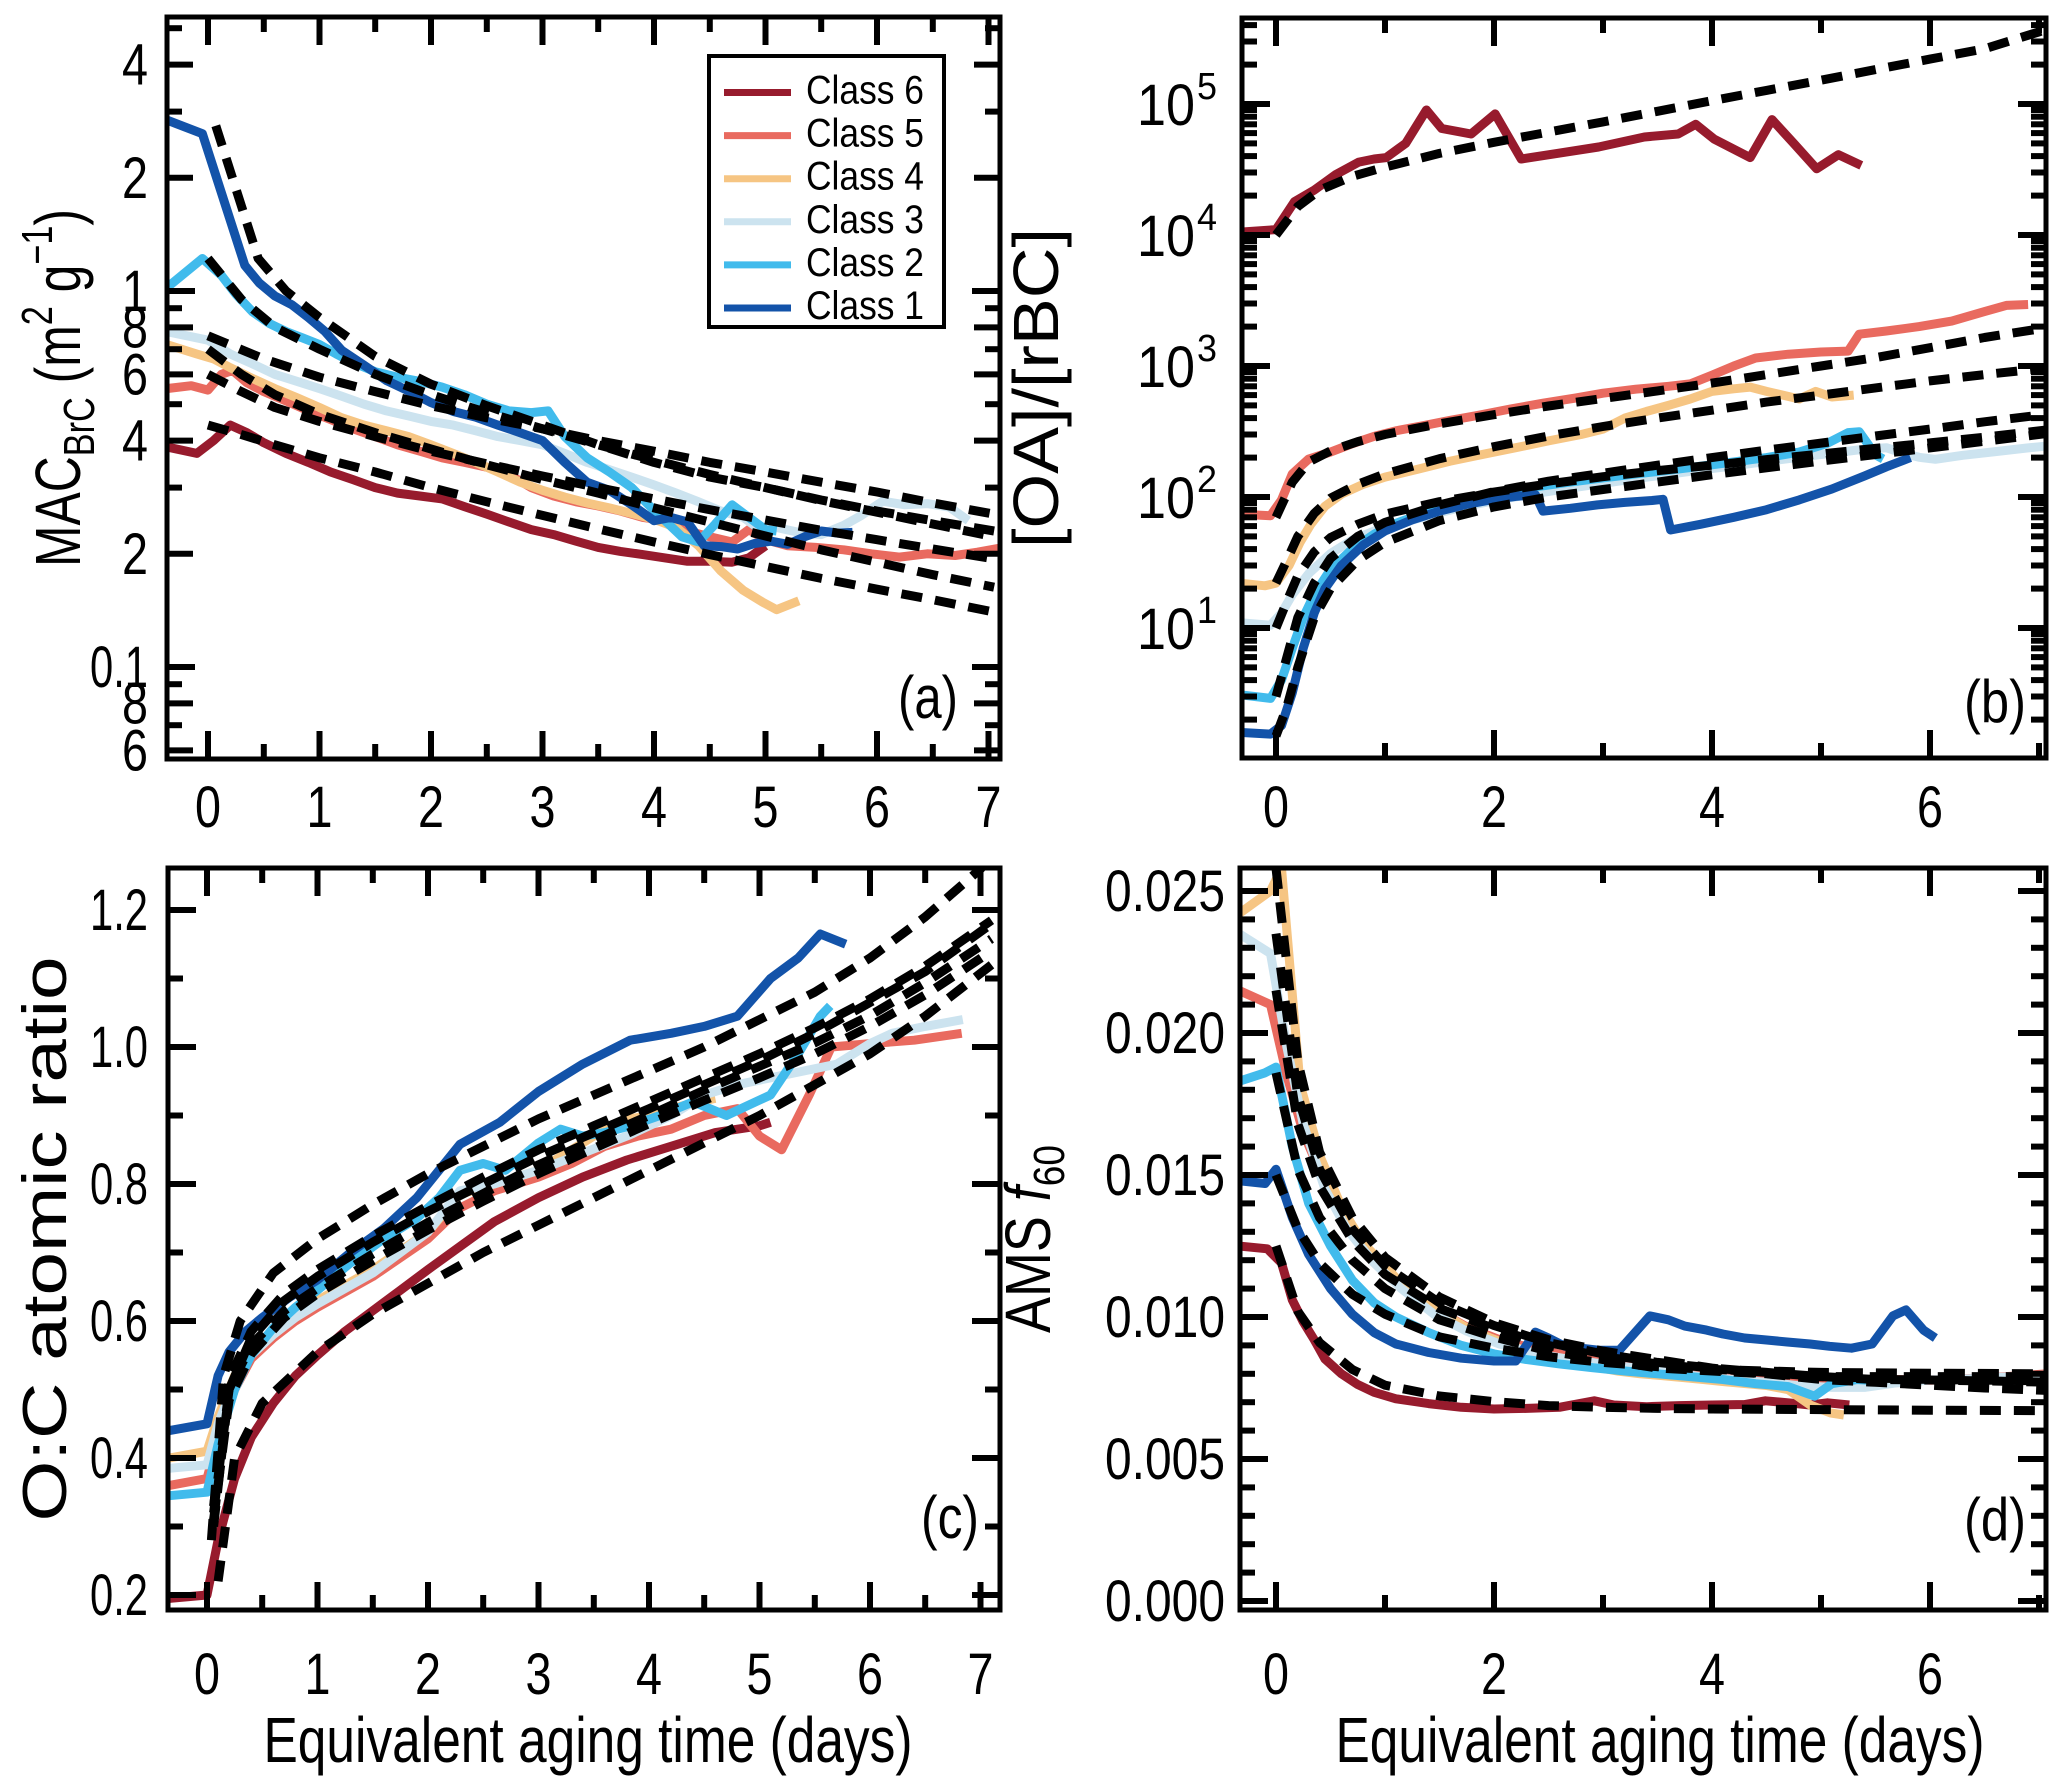 Image resolution: width=2067 pixels, height=1788 pixels. I want to click on svg-text: 10¹, so click(1177, 626).